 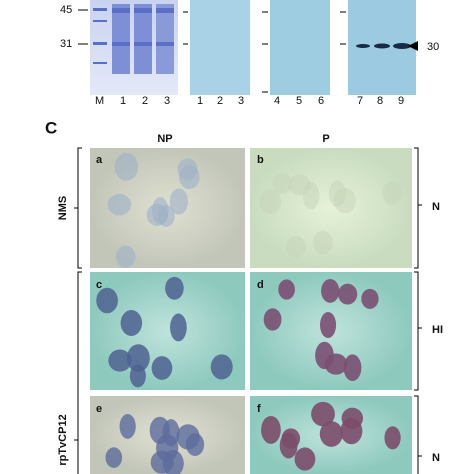 I want to click on band-label: 30, so click(x=433, y=47).